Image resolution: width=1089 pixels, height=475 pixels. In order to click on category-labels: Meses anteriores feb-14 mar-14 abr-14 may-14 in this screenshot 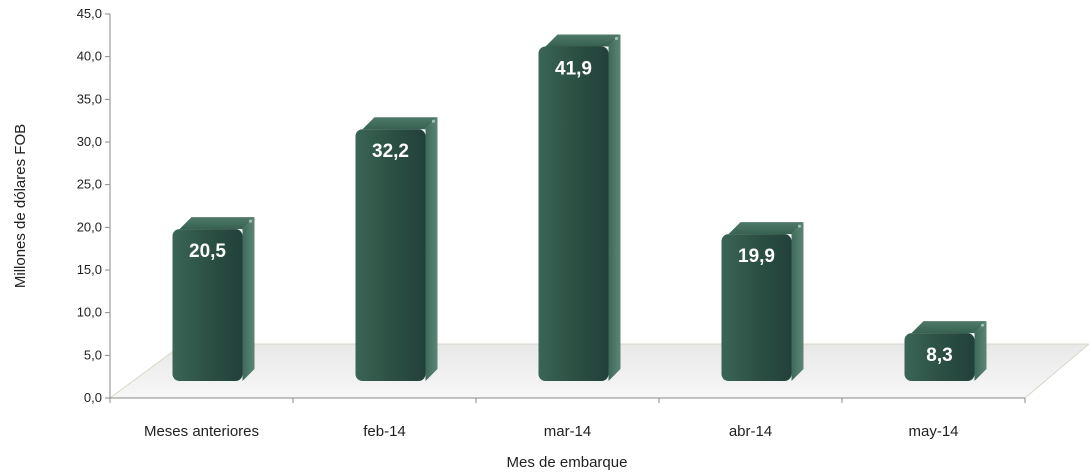, I will do `click(551, 431)`.